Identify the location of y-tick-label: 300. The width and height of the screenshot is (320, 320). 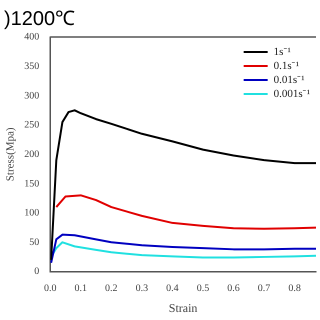
(32, 96).